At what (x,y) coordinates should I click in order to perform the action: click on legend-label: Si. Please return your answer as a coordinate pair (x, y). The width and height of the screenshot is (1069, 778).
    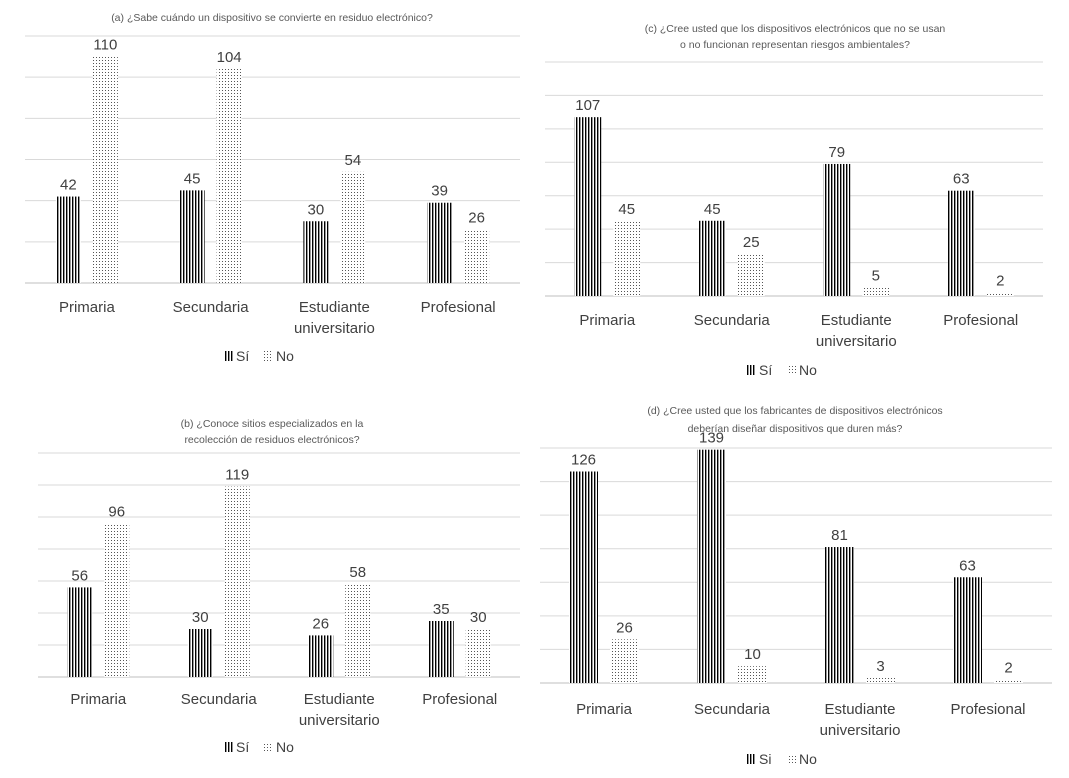
    Looking at the image, I should click on (765, 759).